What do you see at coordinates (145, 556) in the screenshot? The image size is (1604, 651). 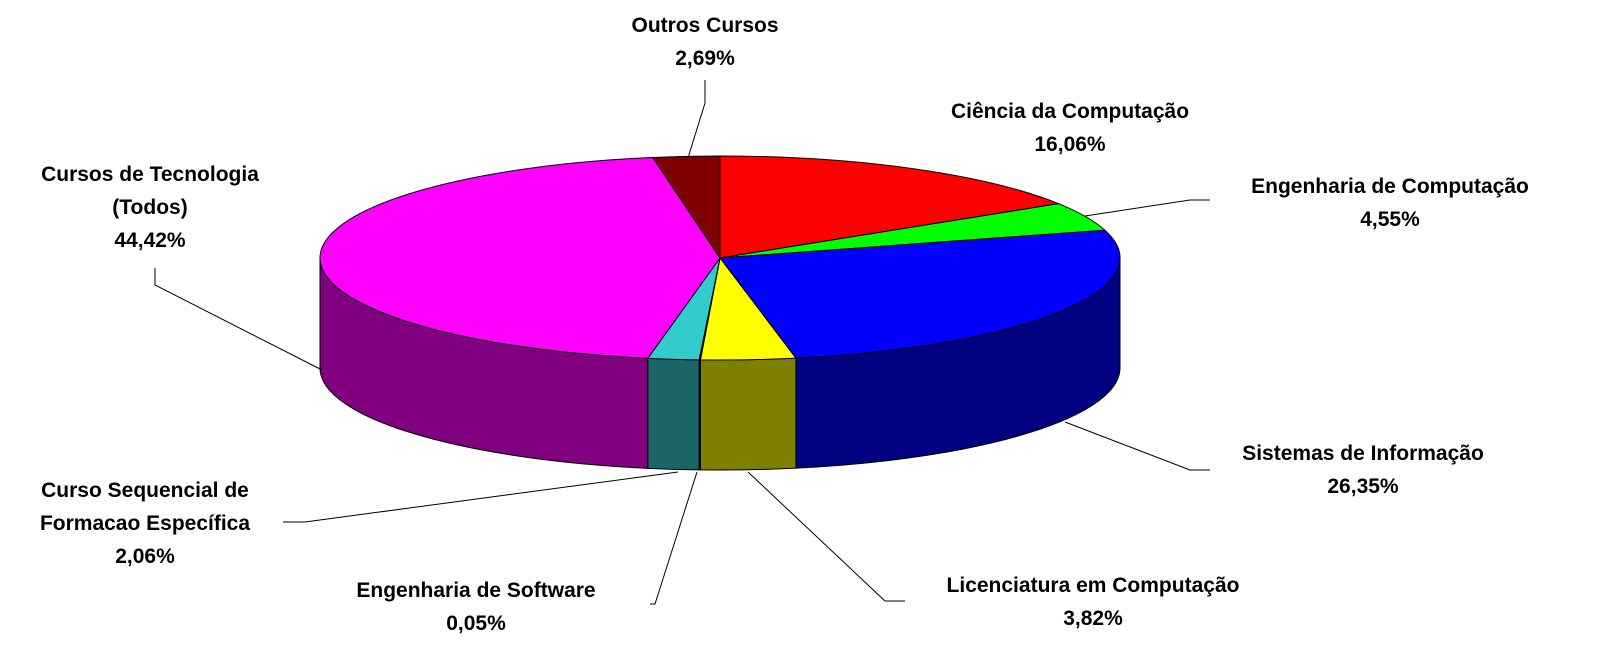 I see `value-label: 2,06%` at bounding box center [145, 556].